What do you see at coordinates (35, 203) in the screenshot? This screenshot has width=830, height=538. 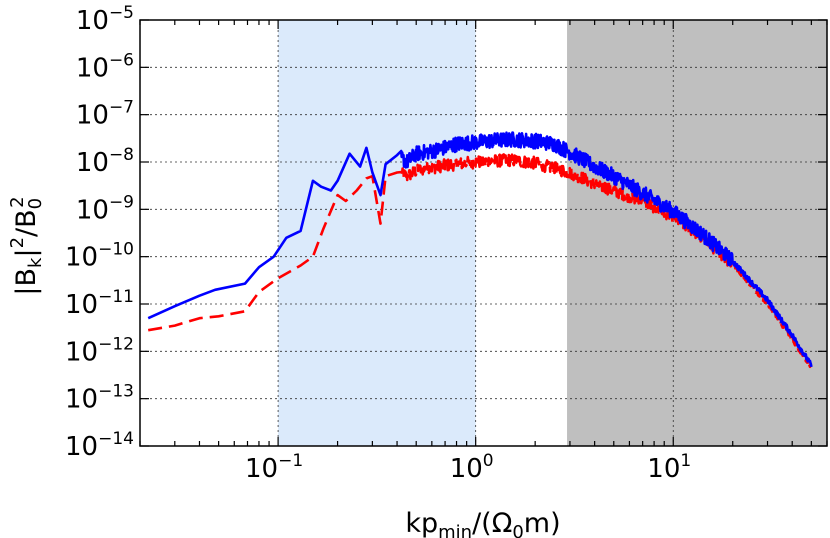 I see `y-axis-title-sub2: 0` at bounding box center [35, 203].